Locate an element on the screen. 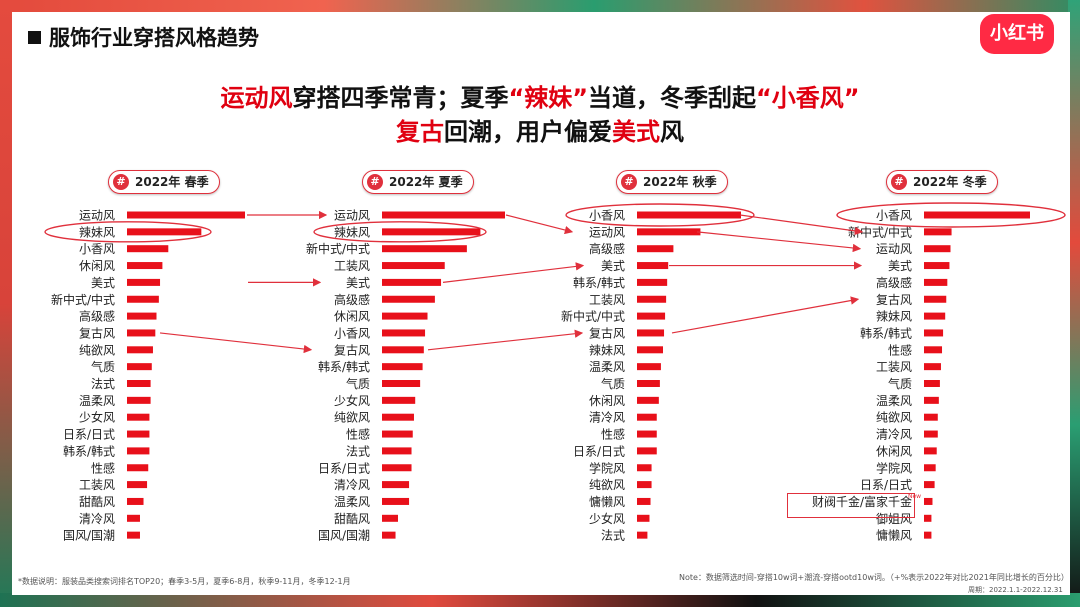 The image size is (1080, 607). panel-title-text: 2022年 秋季 is located at coordinates (680, 182).